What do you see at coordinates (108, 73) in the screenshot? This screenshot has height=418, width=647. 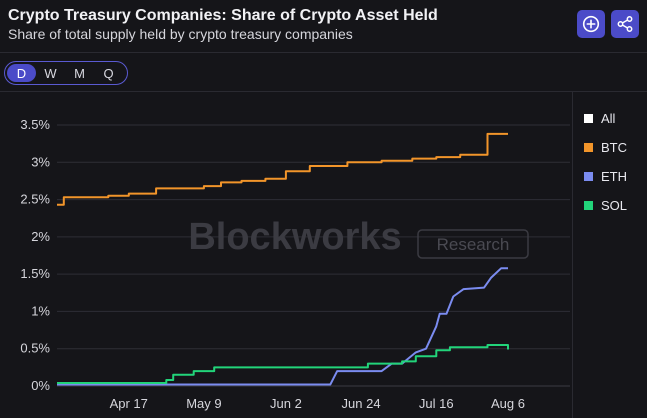 I see `tab-quarterly: Q` at bounding box center [108, 73].